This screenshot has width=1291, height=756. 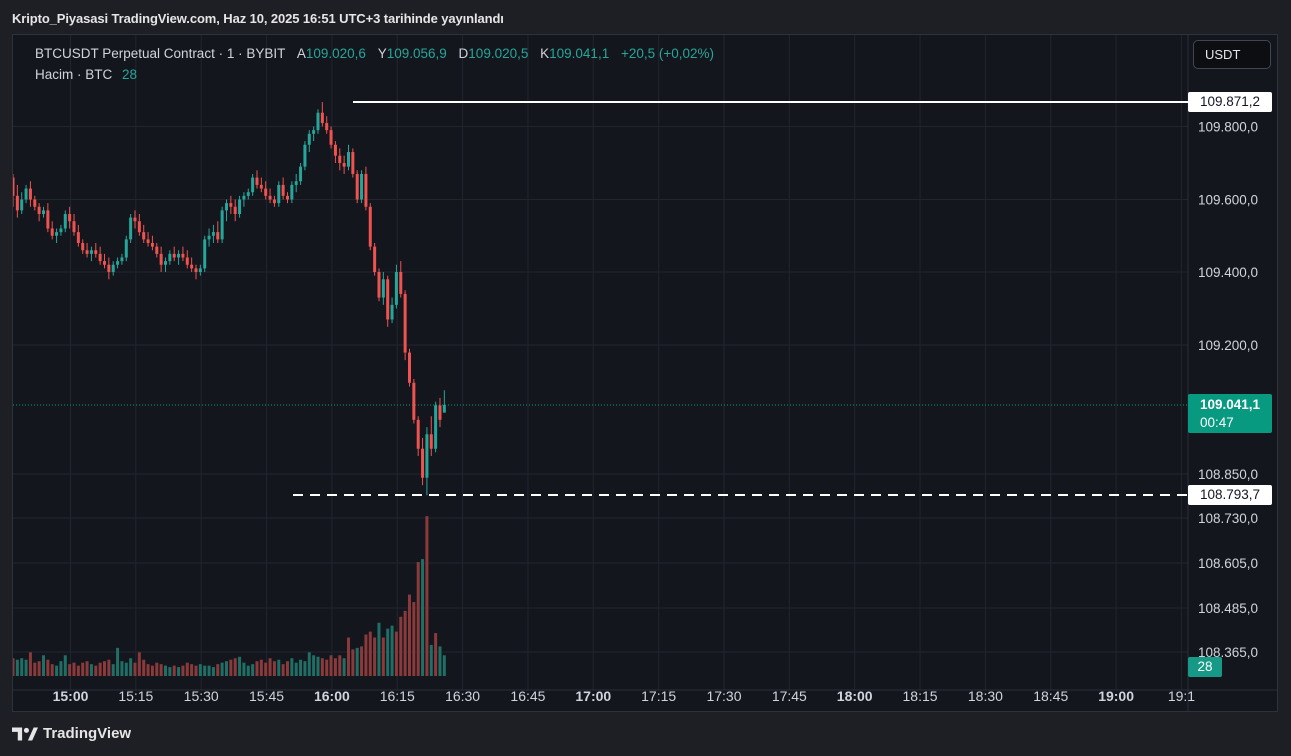 What do you see at coordinates (498, 53) in the screenshot?
I see `legend-low: 109.020,5` at bounding box center [498, 53].